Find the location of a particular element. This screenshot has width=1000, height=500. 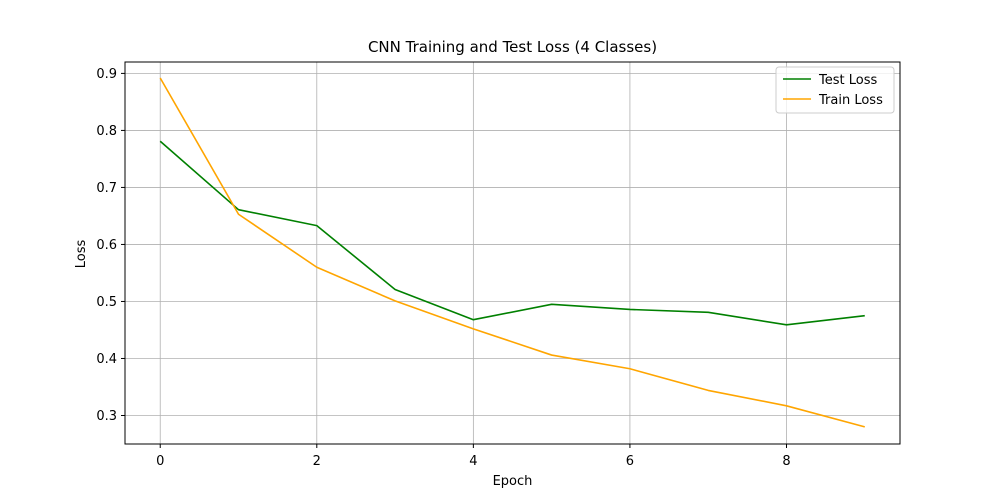

x-tick-label: 4 is located at coordinates (473, 461).